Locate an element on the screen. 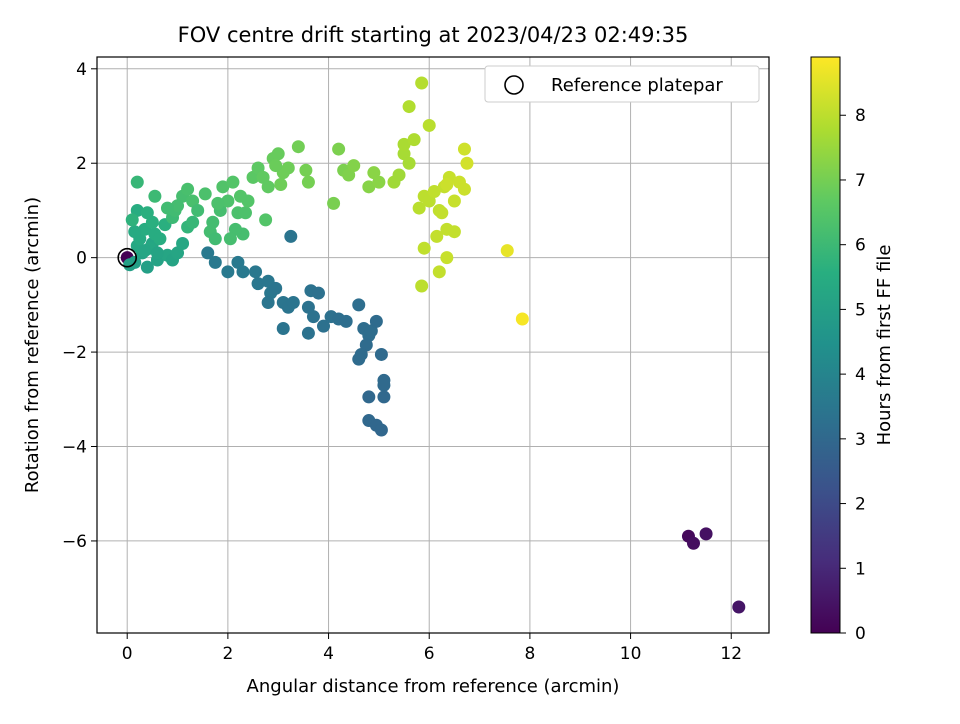 The height and width of the screenshot is (724, 960). legend: Reference platepar is located at coordinates (622, 84).